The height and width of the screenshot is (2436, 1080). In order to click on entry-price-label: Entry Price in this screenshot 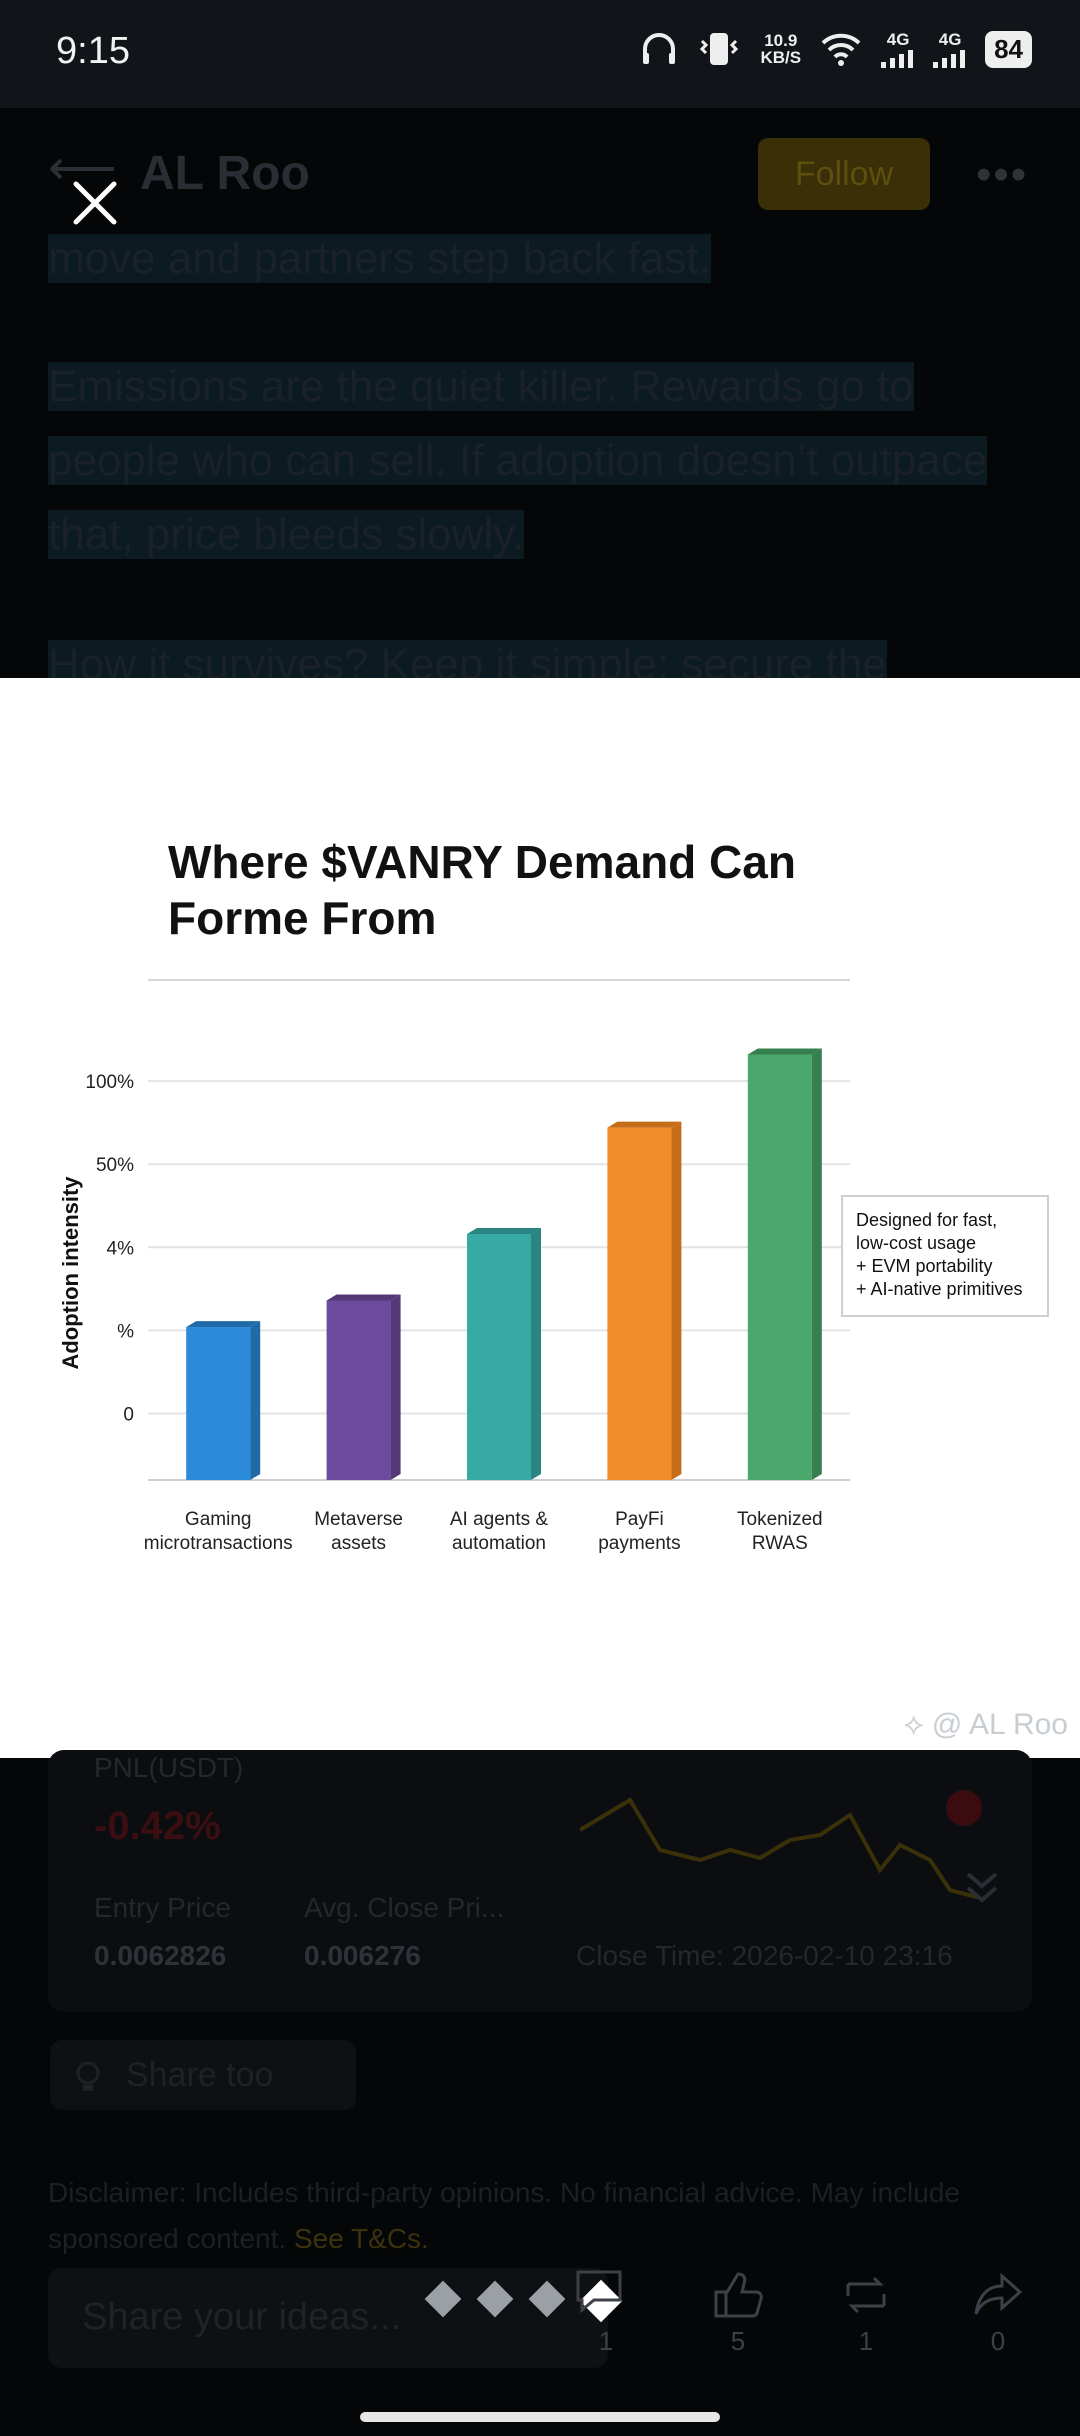, I will do `click(162, 1907)`.